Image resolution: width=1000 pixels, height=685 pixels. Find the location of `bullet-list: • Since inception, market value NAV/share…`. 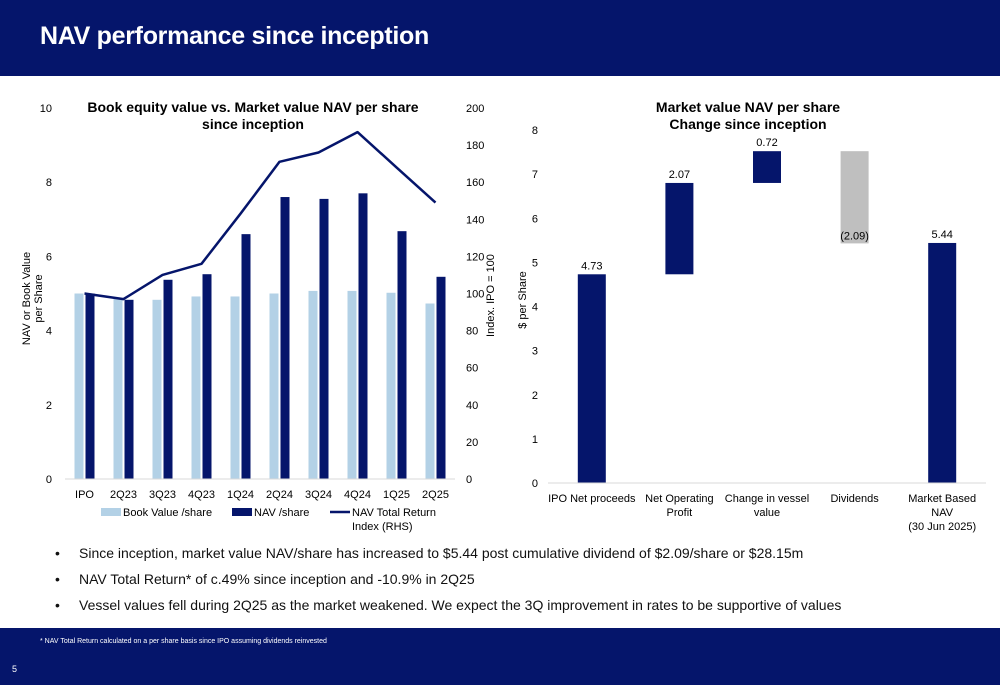

bullet-list: • Since inception, market value NAV/share… is located at coordinates (448, 583).